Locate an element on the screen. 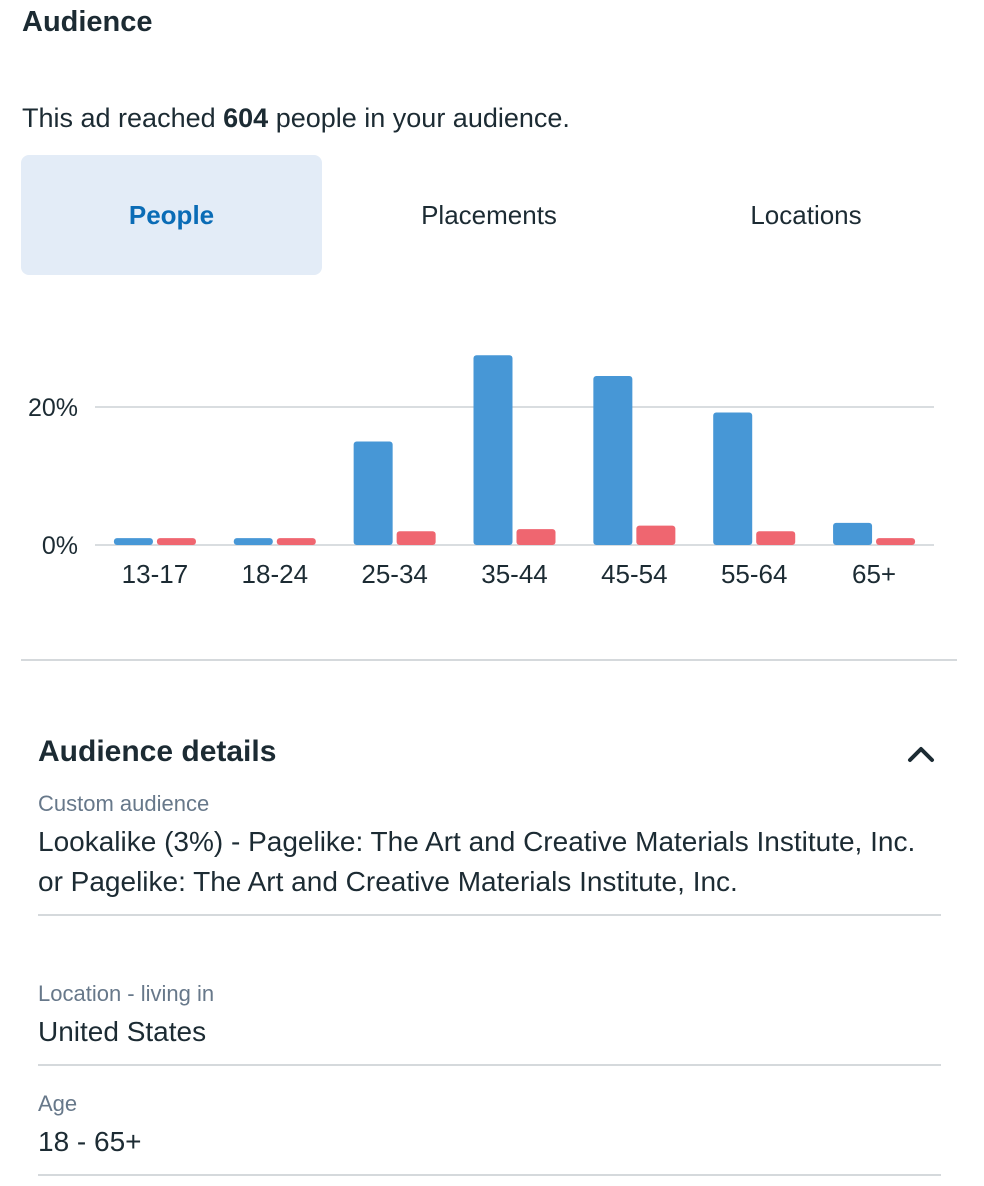 The height and width of the screenshot is (1186, 984). custom-audience-label: Custom audience is located at coordinates (124, 803).